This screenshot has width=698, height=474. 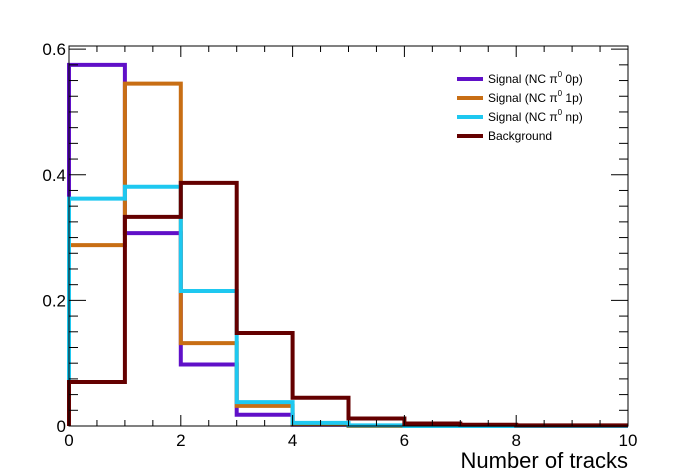 I want to click on y-tick-label: 0.2, so click(x=54, y=300).